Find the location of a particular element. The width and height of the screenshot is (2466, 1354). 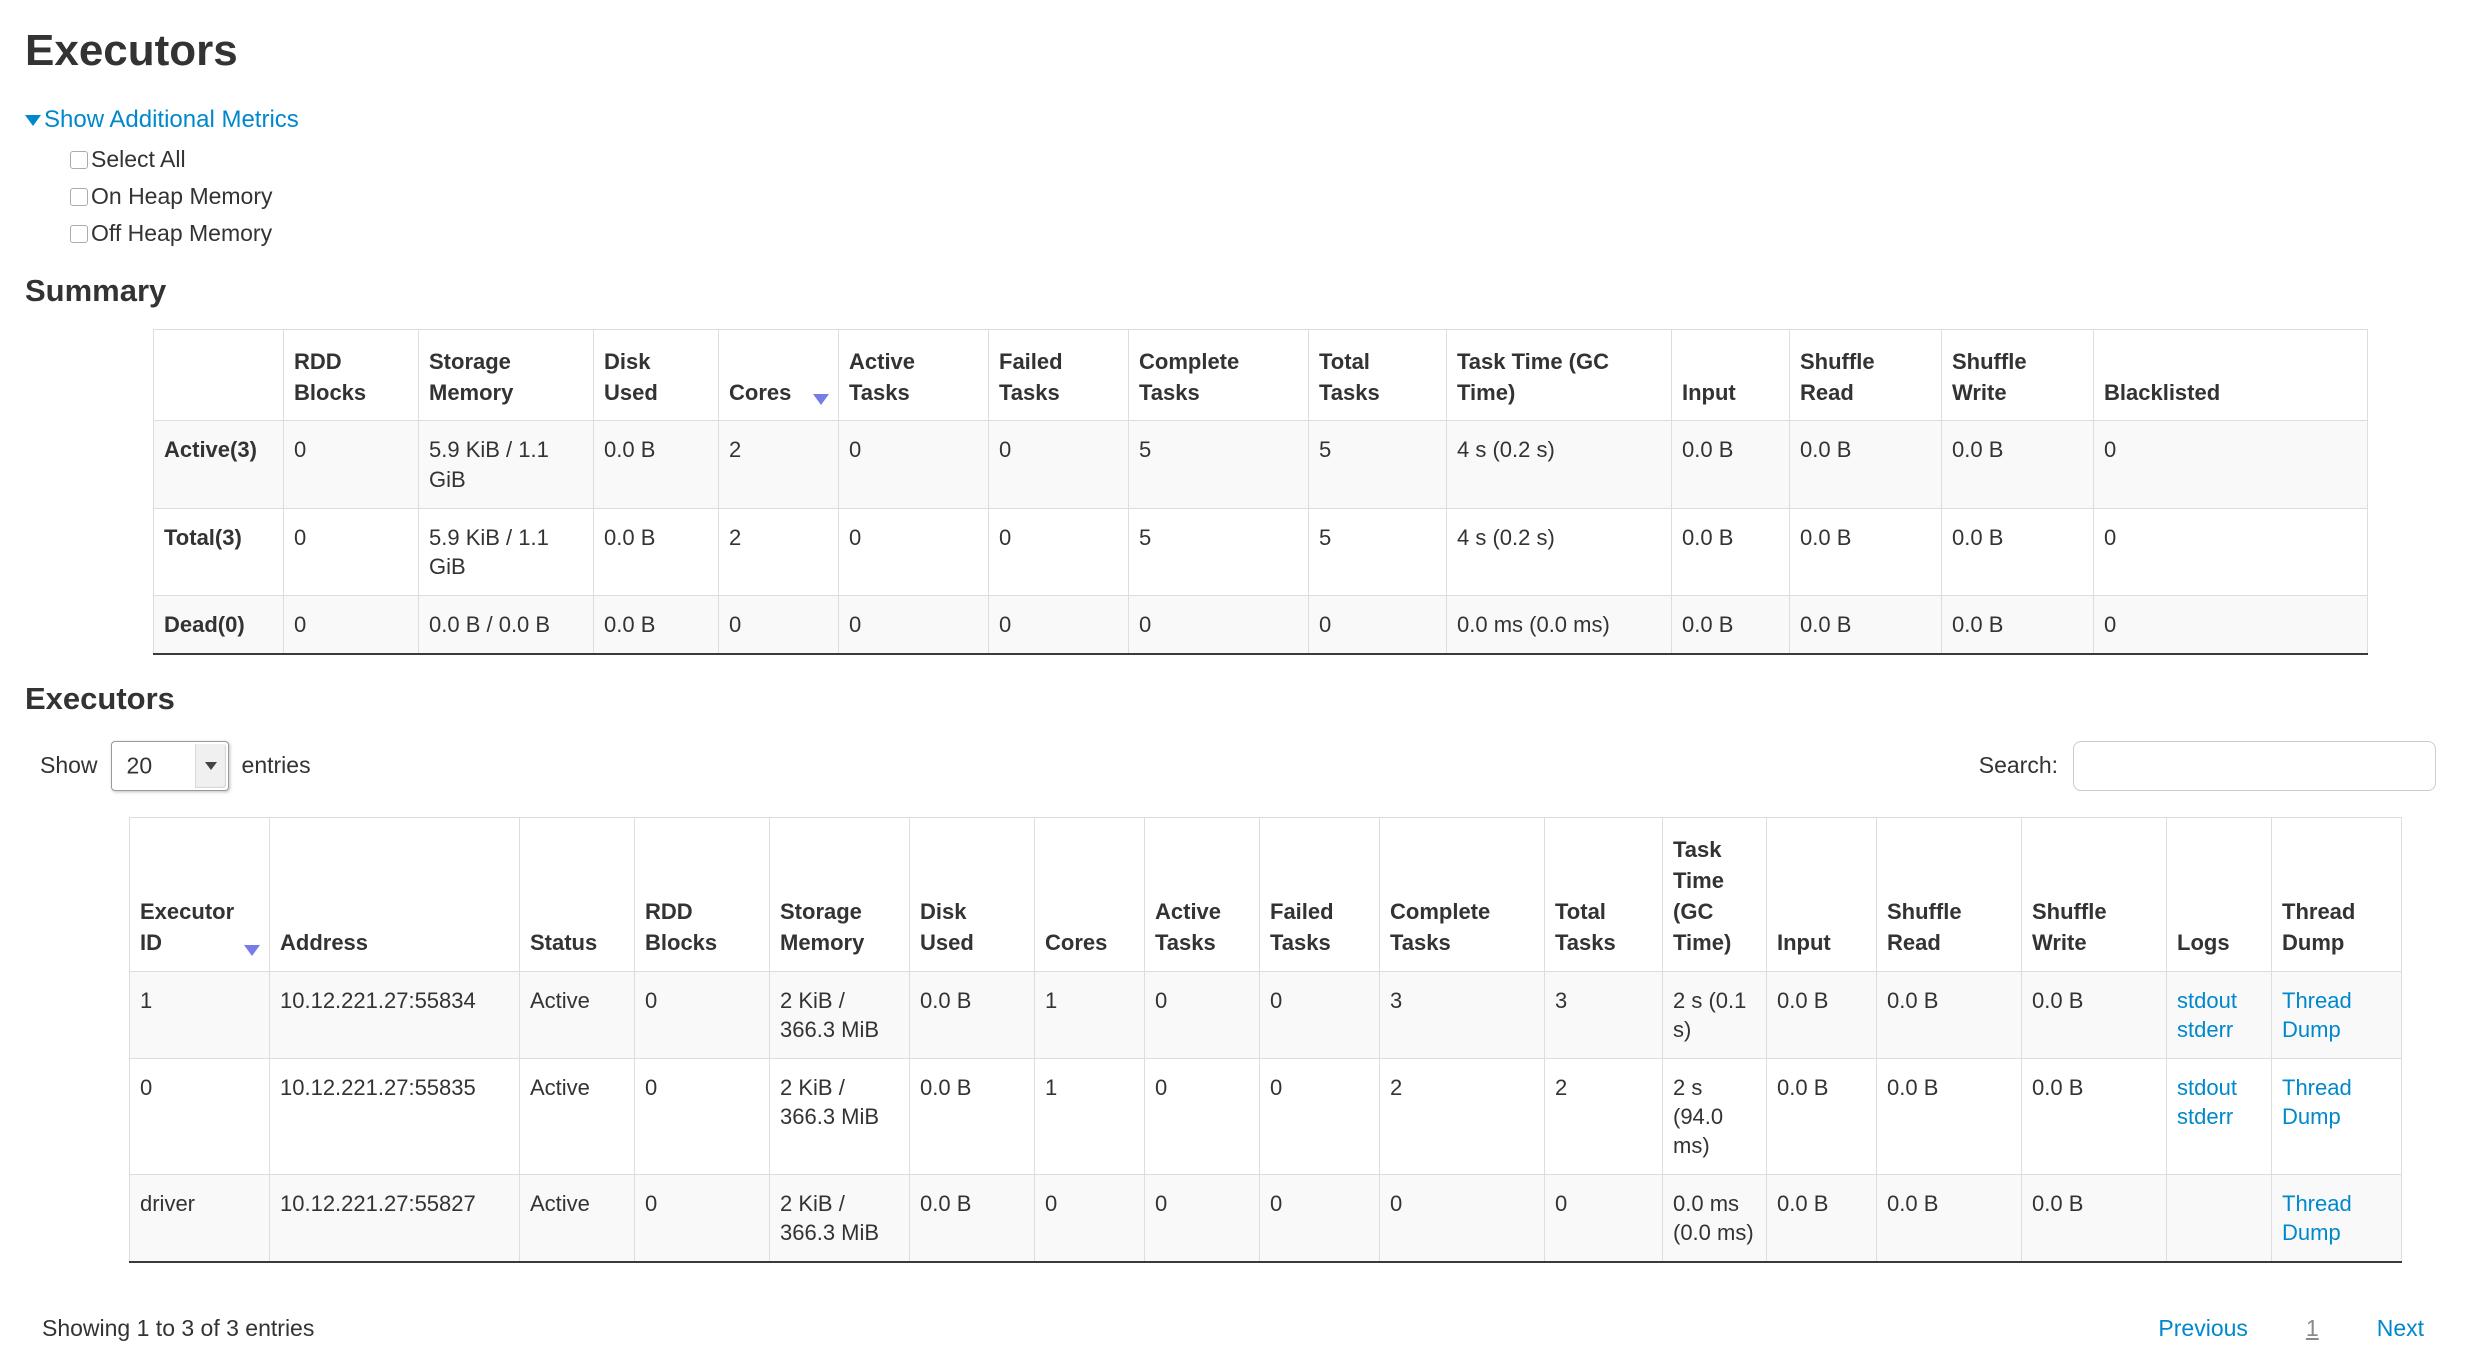

exec-col-rdd-blocks: RDD Blocks is located at coordinates (702, 894).